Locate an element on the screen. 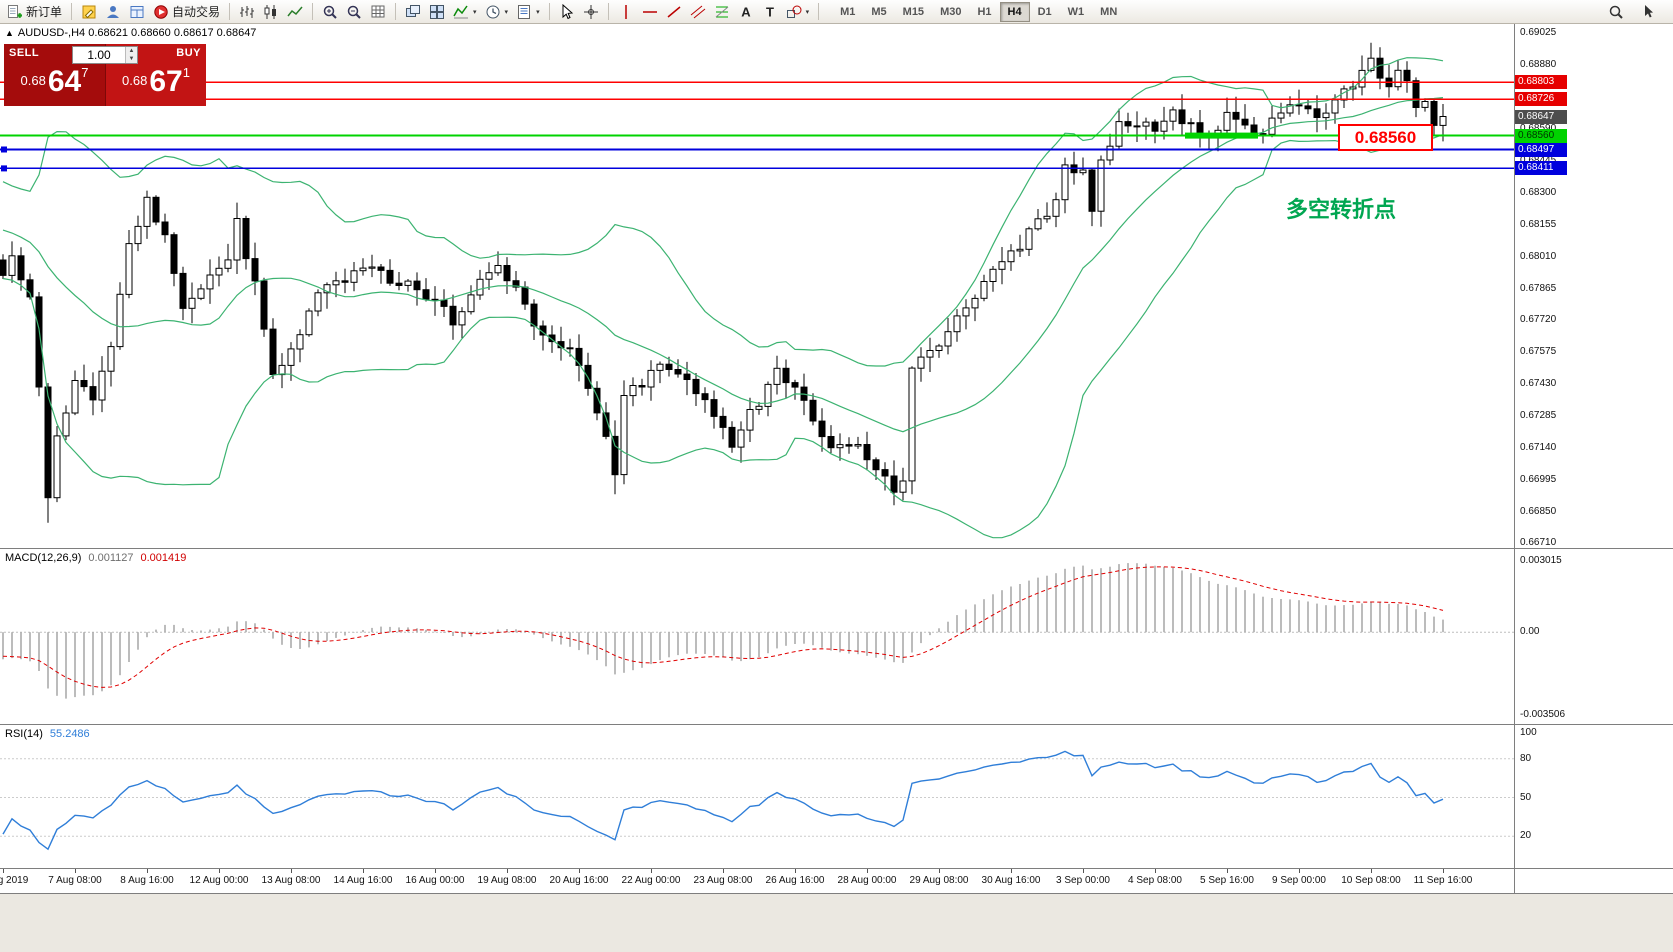 Image resolution: width=1673 pixels, height=952 pixels. buy-price-big: 67 is located at coordinates (166, 81).